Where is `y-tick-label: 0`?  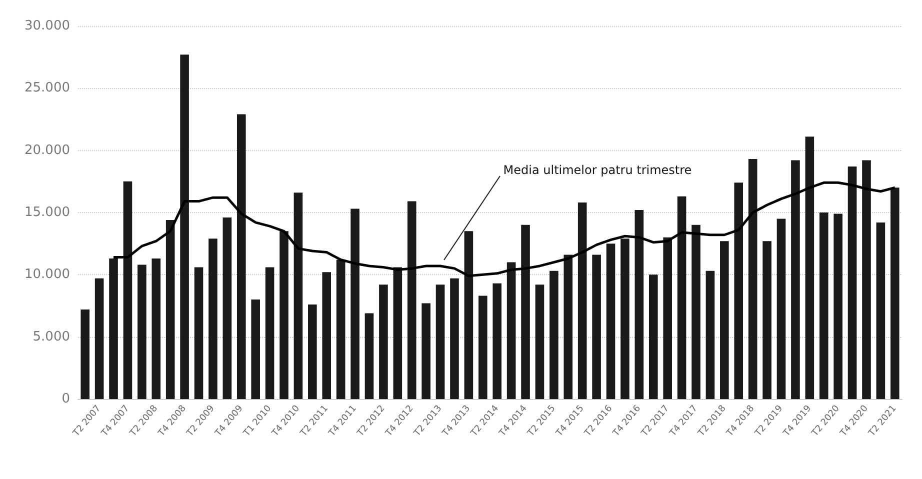
y-tick-label: 0 is located at coordinates (66, 399).